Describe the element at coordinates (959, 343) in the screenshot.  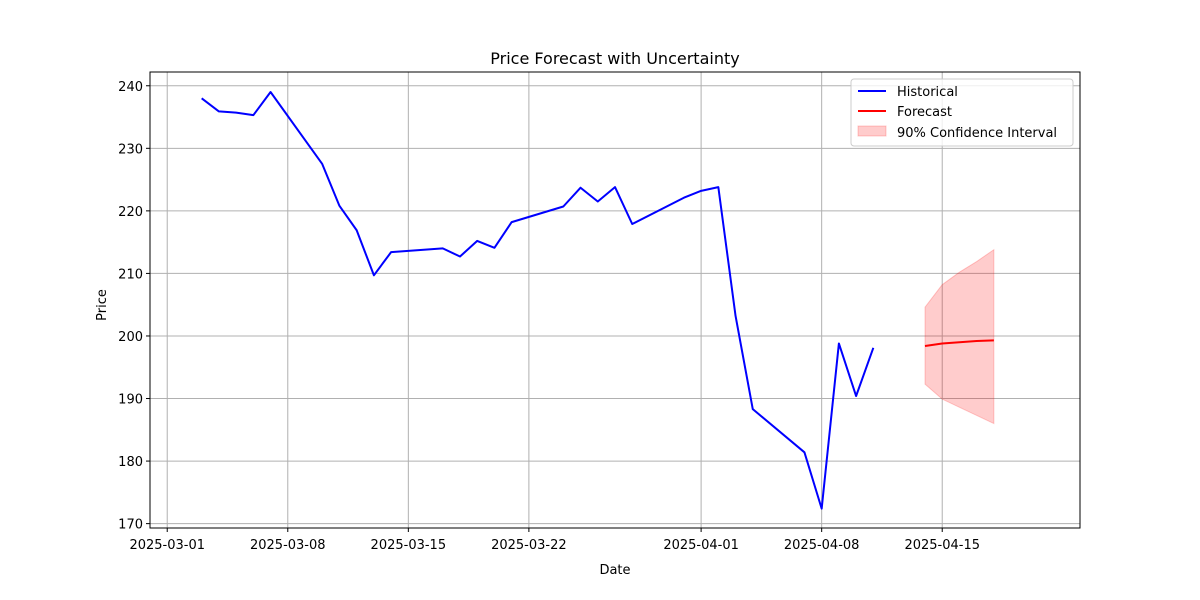
I see `forecast-series-line` at that location.